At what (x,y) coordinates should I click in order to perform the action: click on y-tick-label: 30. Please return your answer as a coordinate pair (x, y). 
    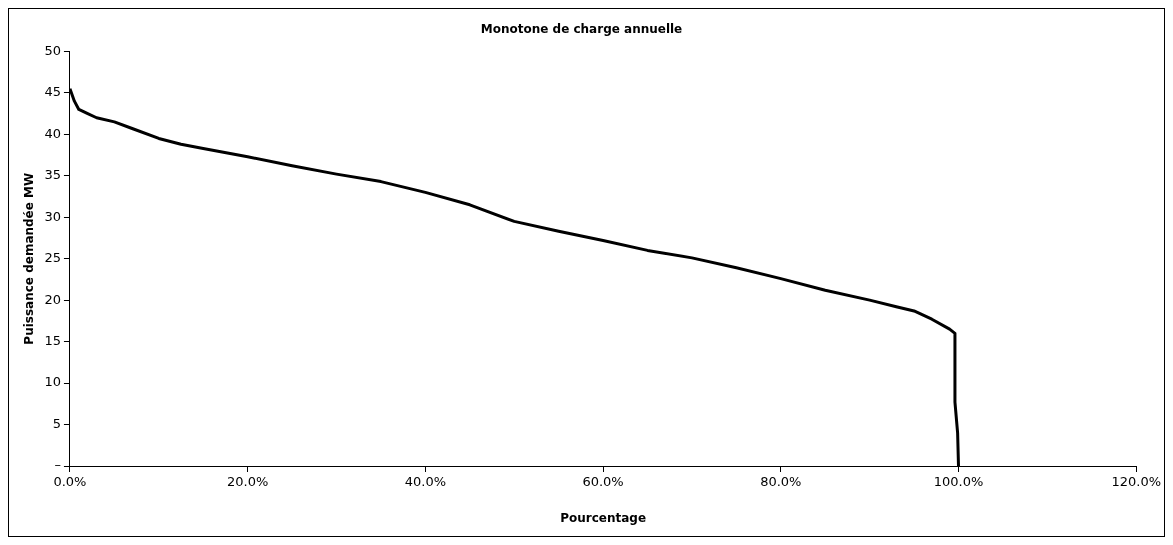
    Looking at the image, I should click on (52, 216).